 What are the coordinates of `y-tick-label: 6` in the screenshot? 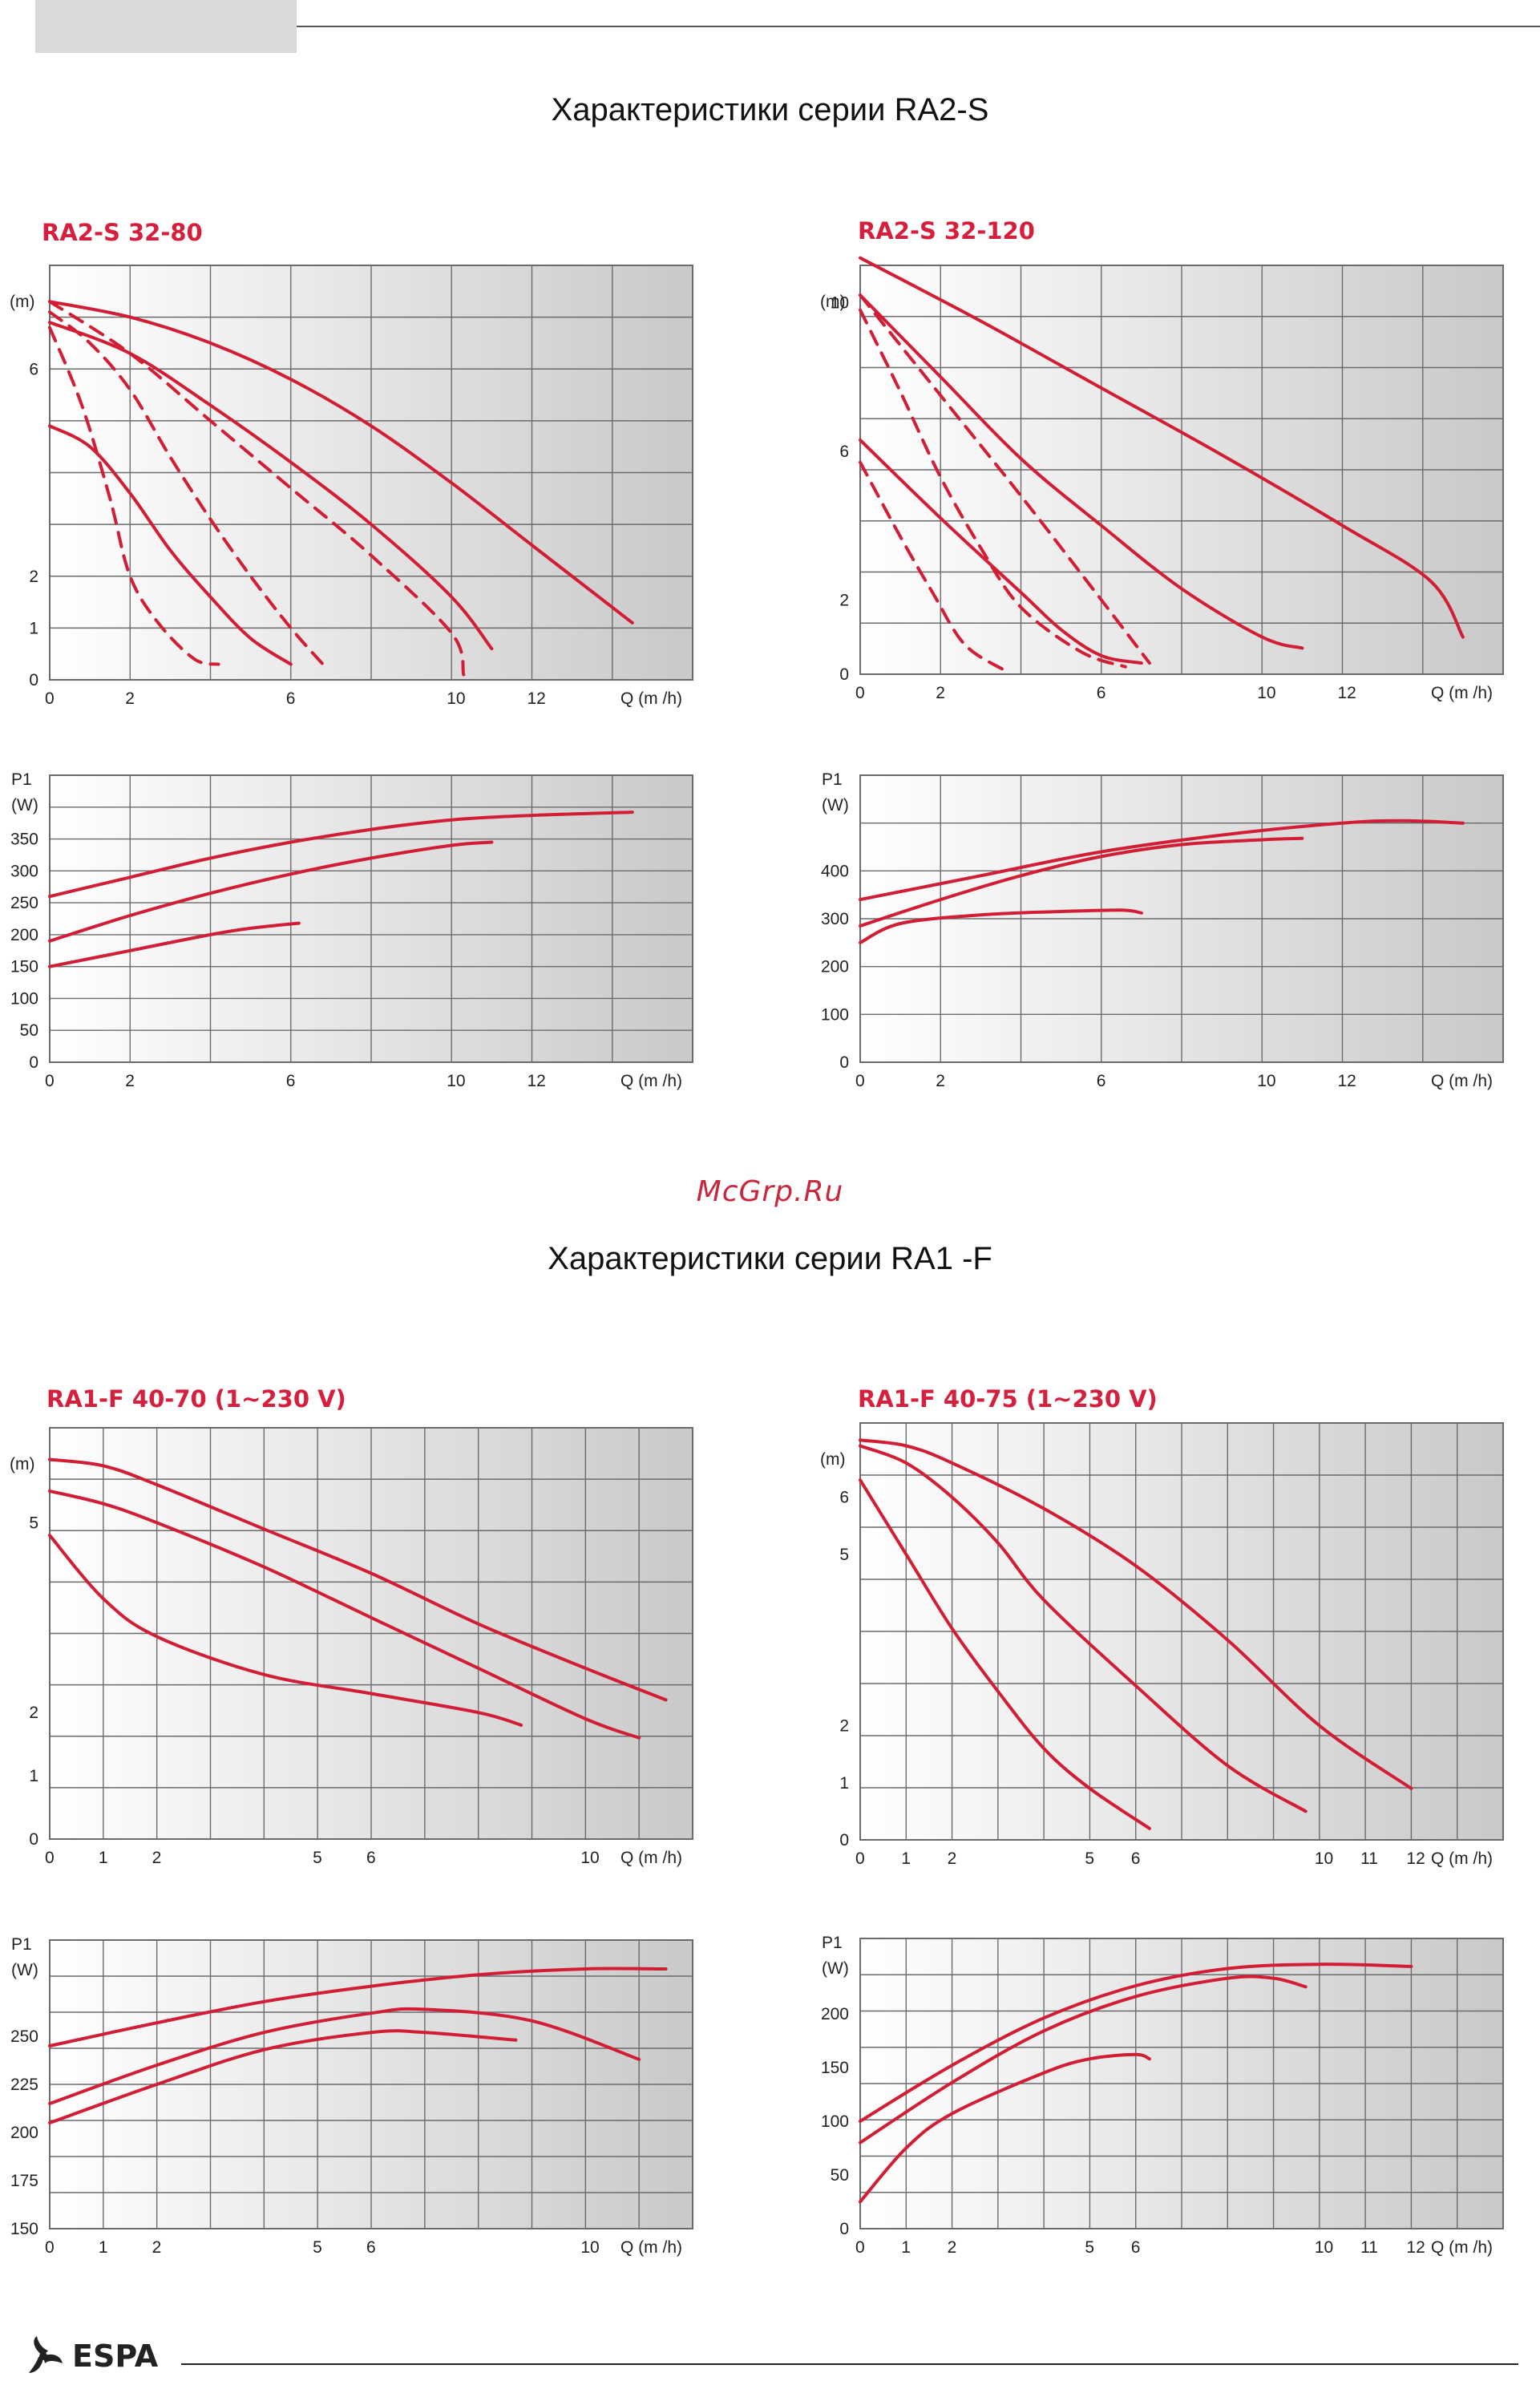 It's located at (844, 1498).